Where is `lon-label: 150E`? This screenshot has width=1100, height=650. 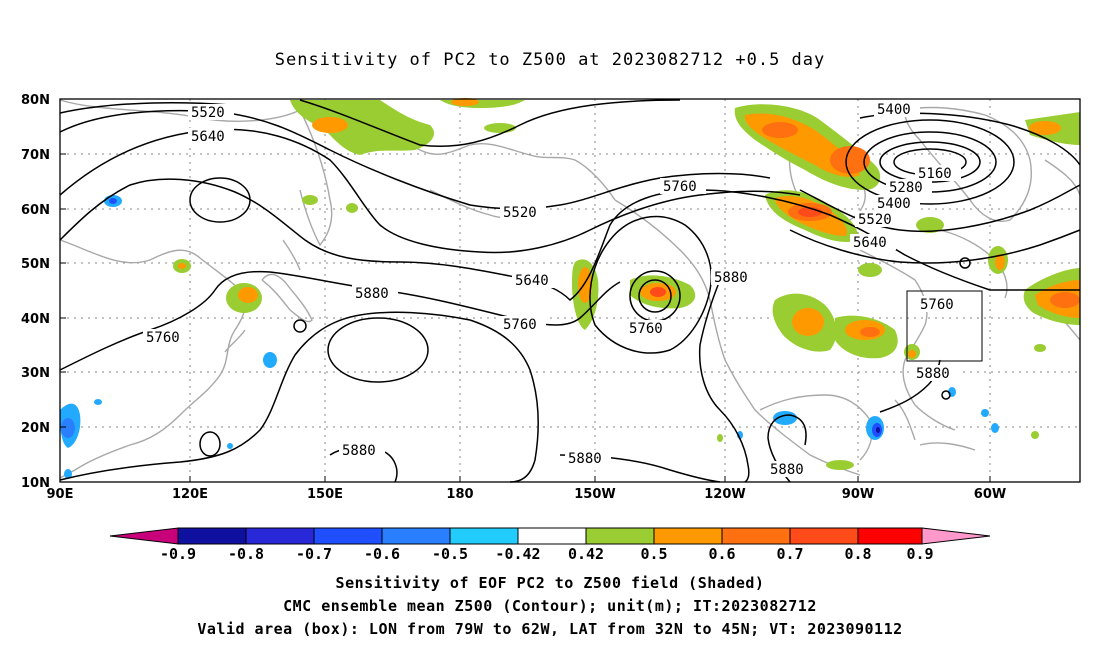 lon-label: 150E is located at coordinates (325, 494).